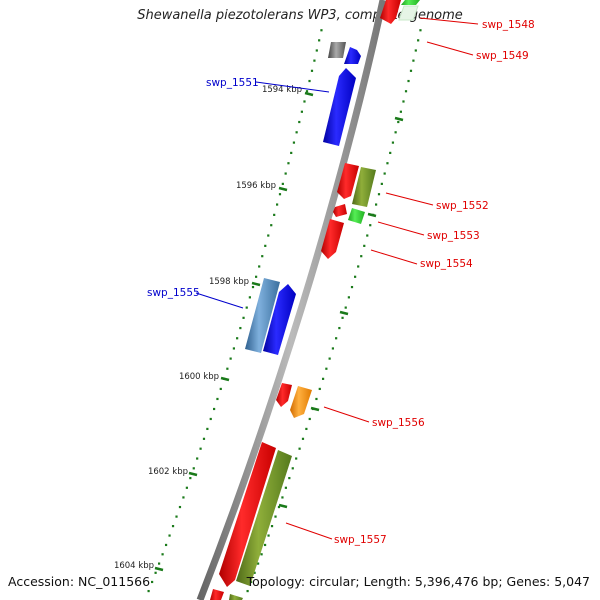  I want to click on accession-label: Accession: NC_011566, so click(79, 581).